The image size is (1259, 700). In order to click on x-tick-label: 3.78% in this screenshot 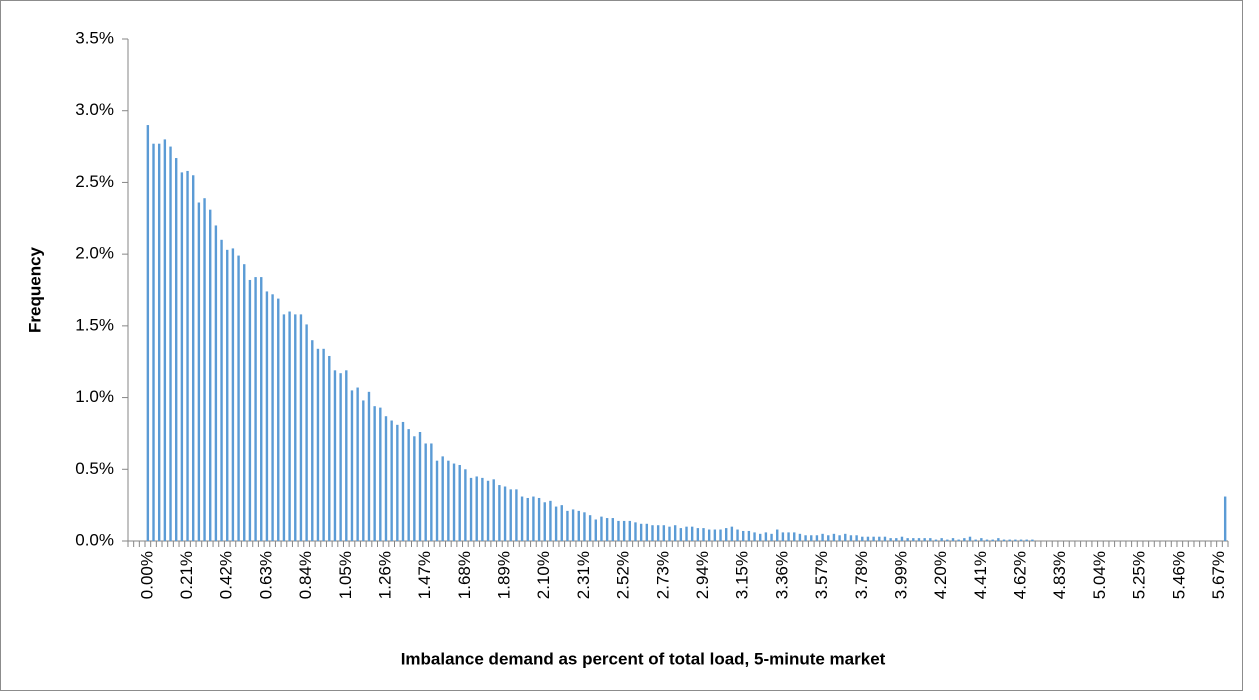, I will do `click(861, 575)`.